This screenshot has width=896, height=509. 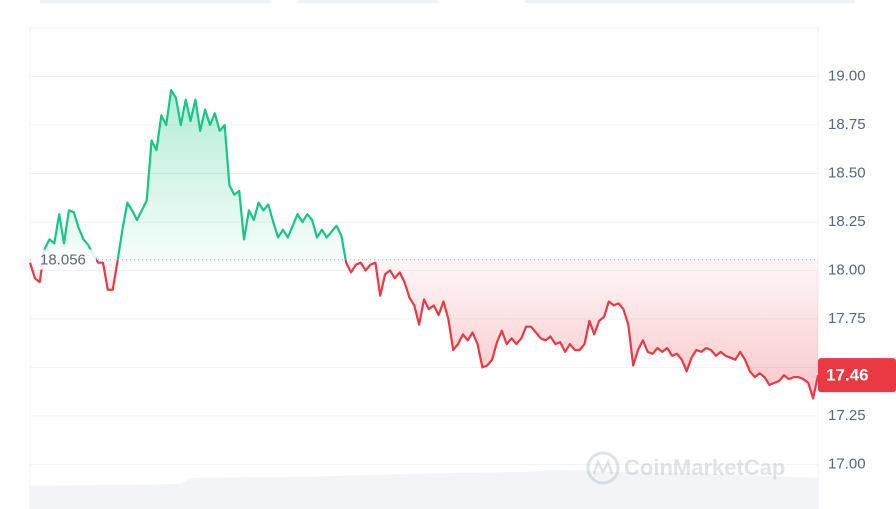 I want to click on y-tick-label: 17.00, so click(x=847, y=463).